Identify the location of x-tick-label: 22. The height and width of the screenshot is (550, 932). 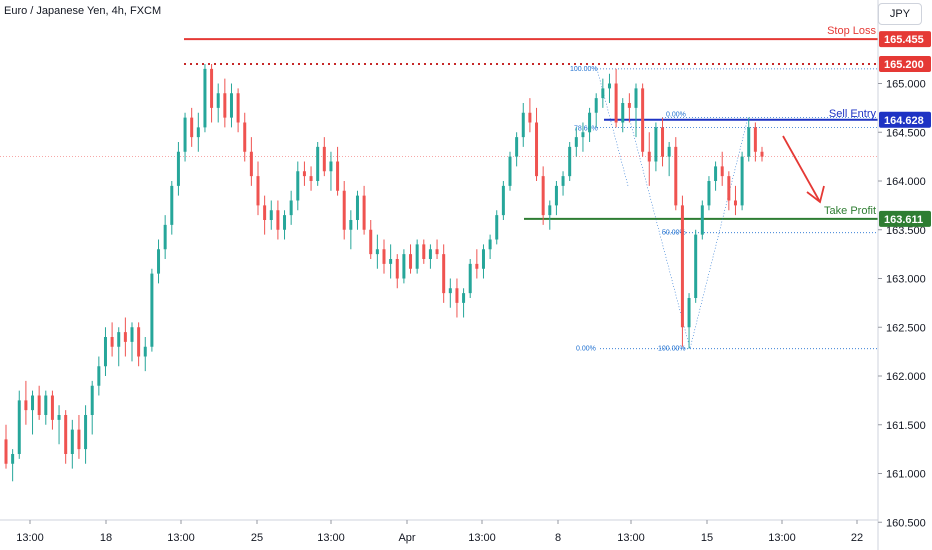
(857, 538).